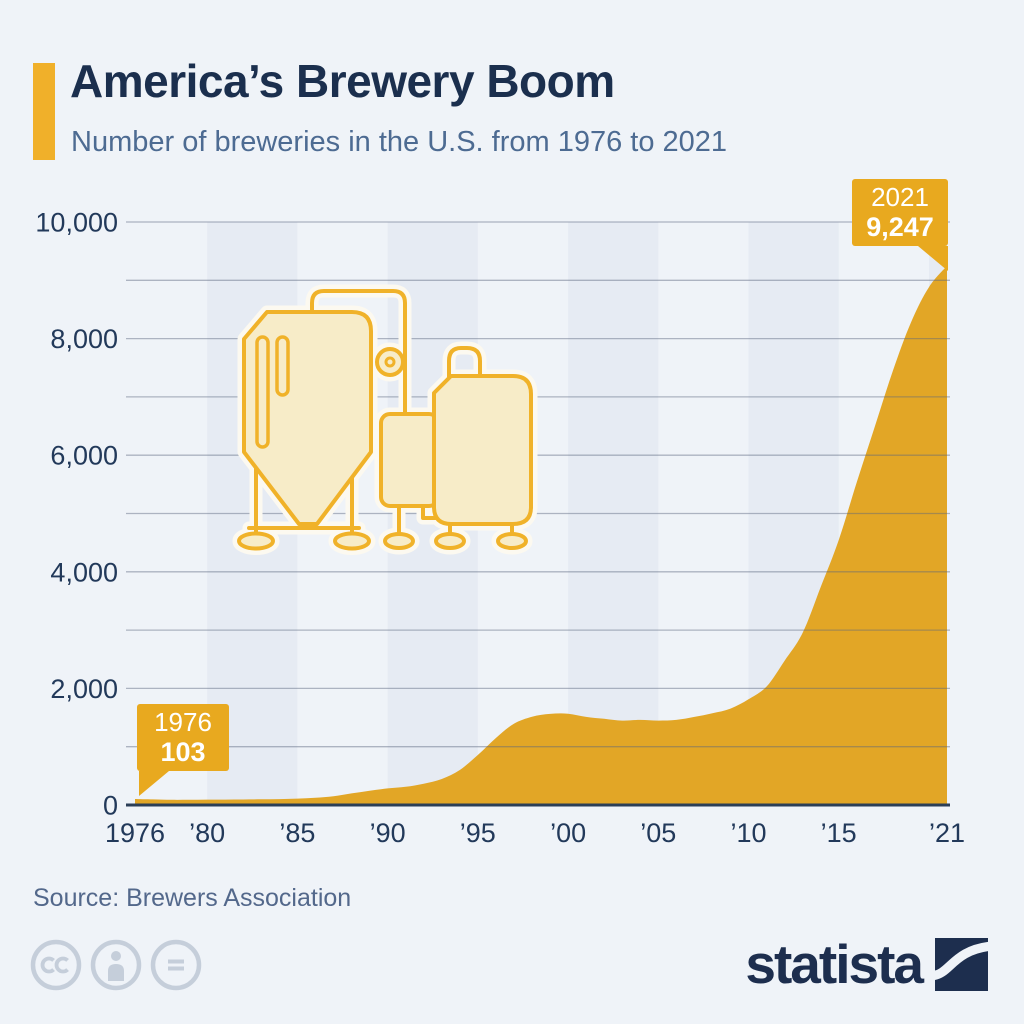 This screenshot has width=1024, height=1024. Describe the element at coordinates (183, 722) in the screenshot. I see `callout-1976-year: 1976` at that location.